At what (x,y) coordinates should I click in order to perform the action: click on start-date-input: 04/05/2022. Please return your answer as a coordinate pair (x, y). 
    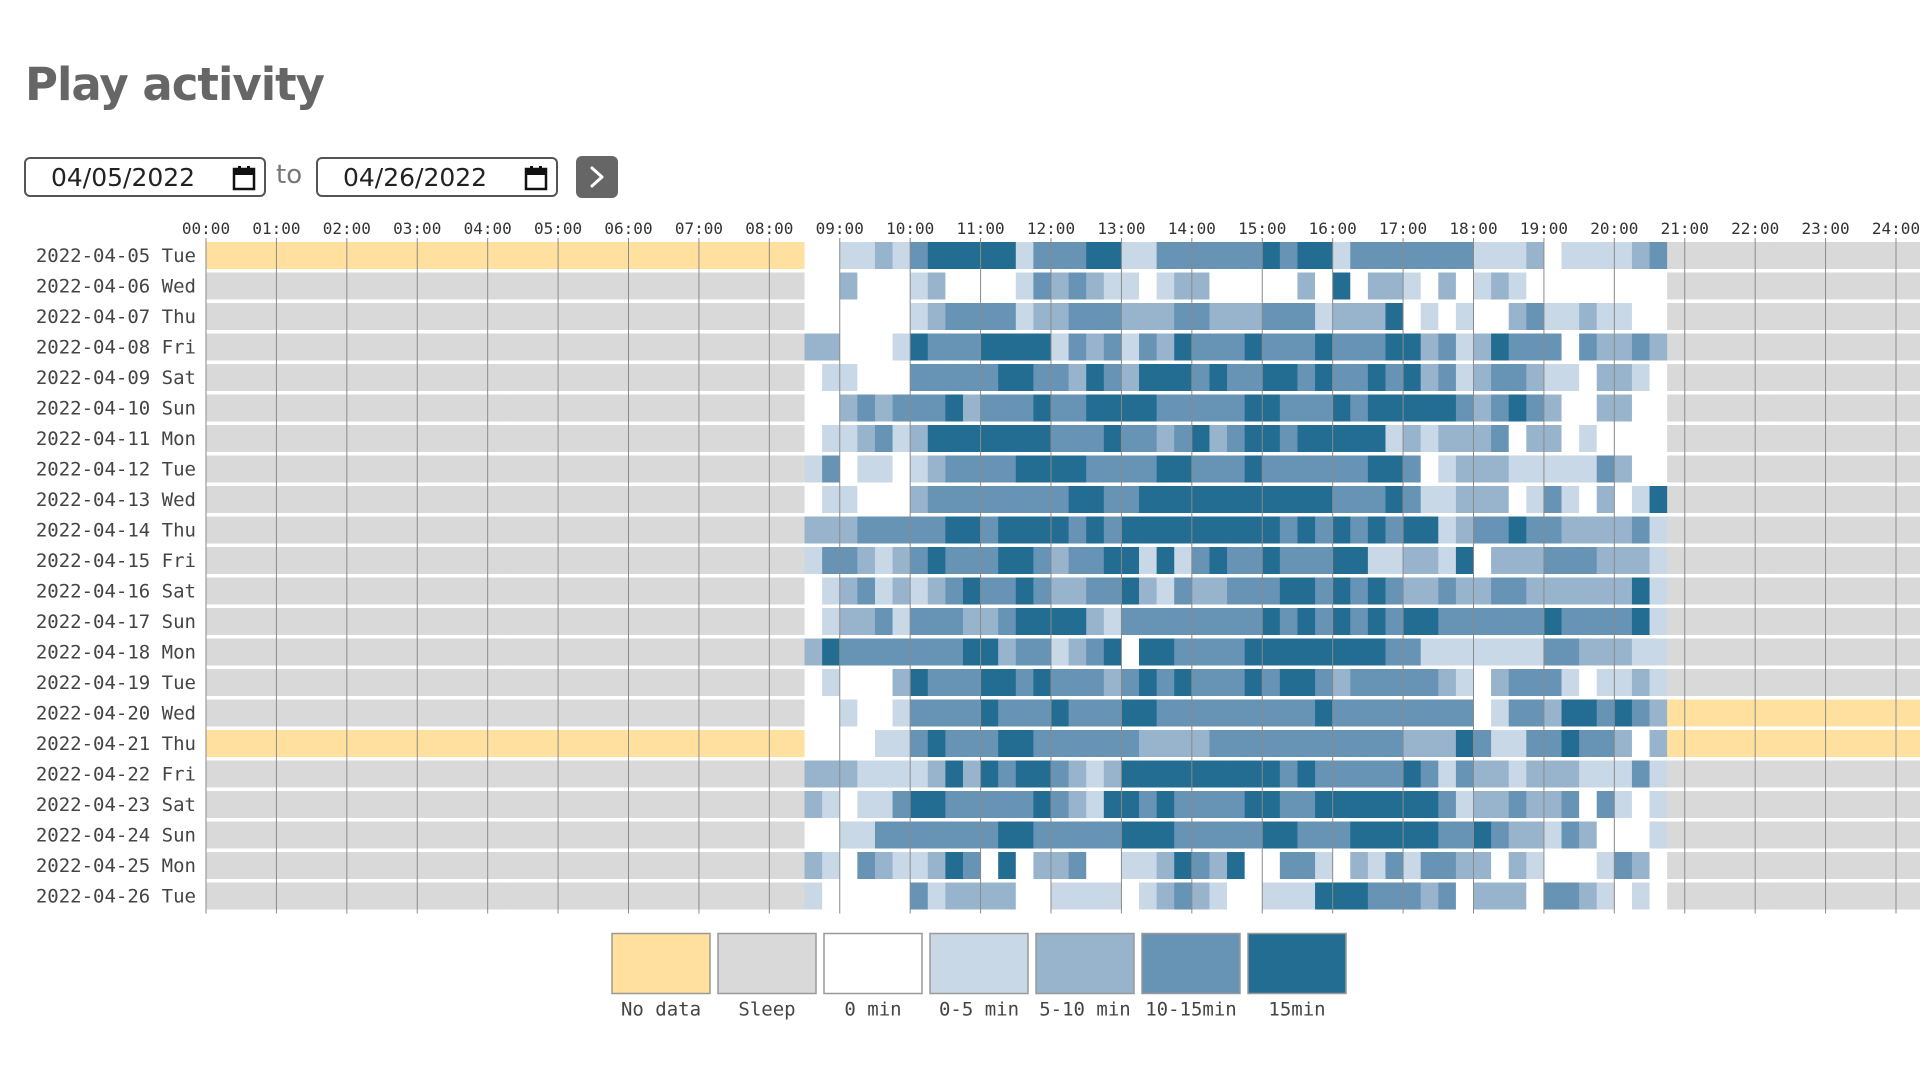
    Looking at the image, I should click on (145, 177).